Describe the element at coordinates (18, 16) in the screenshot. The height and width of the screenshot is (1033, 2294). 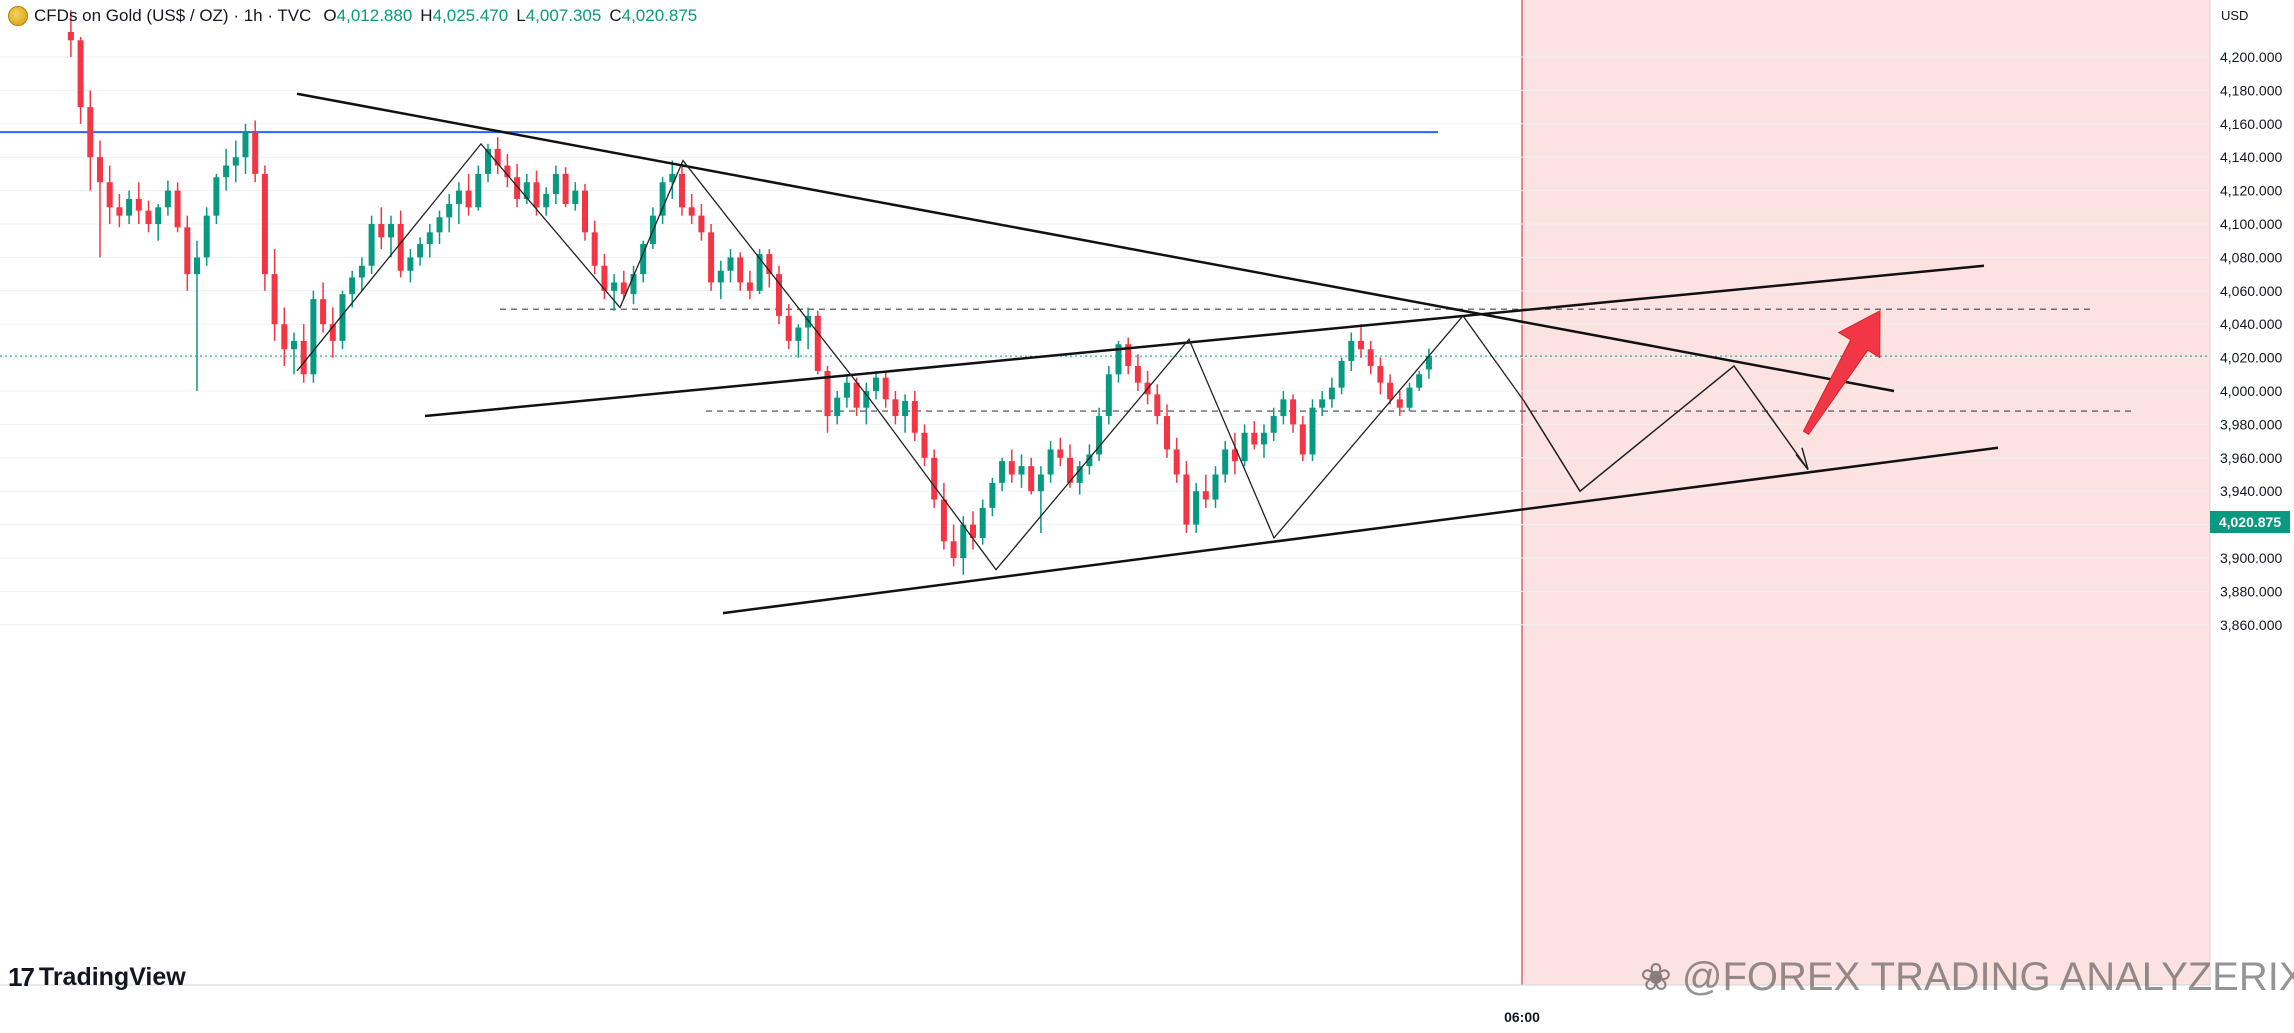
I see `gold-coin-icon` at that location.